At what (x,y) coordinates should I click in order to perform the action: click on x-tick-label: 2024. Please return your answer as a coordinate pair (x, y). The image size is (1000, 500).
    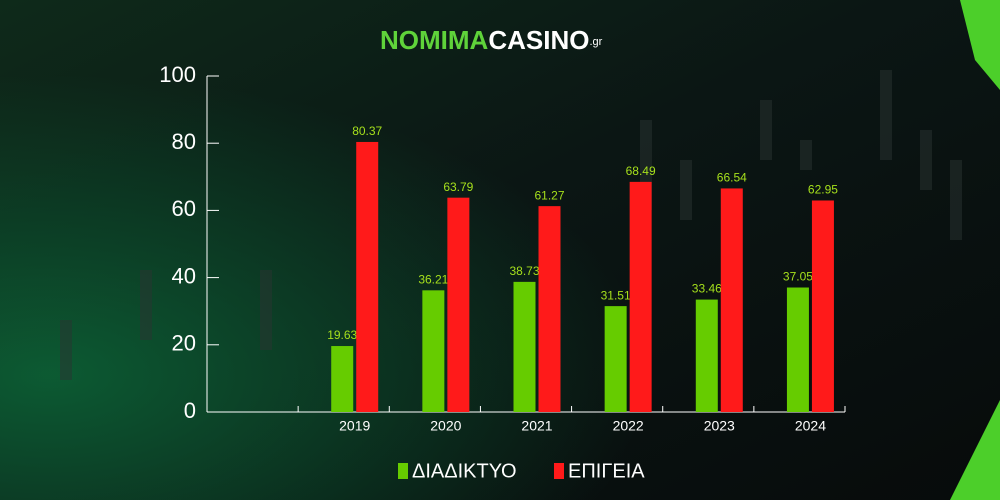
    Looking at the image, I should click on (810, 426).